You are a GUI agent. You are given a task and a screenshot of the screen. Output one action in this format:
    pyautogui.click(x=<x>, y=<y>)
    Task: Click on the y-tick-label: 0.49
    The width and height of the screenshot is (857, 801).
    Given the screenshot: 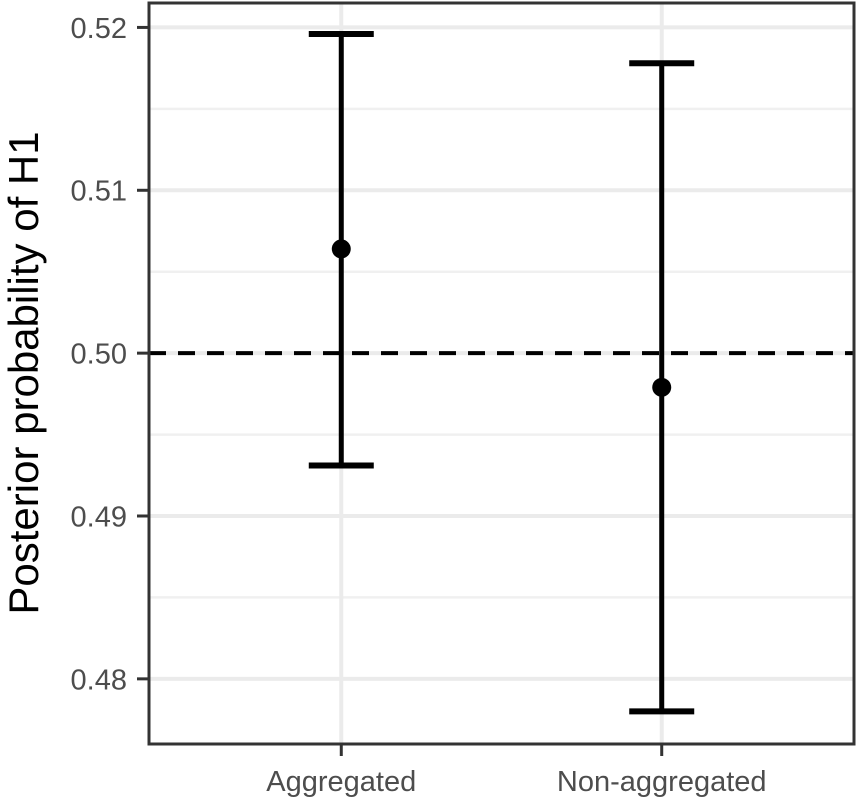 What is the action you would take?
    pyautogui.click(x=99, y=517)
    